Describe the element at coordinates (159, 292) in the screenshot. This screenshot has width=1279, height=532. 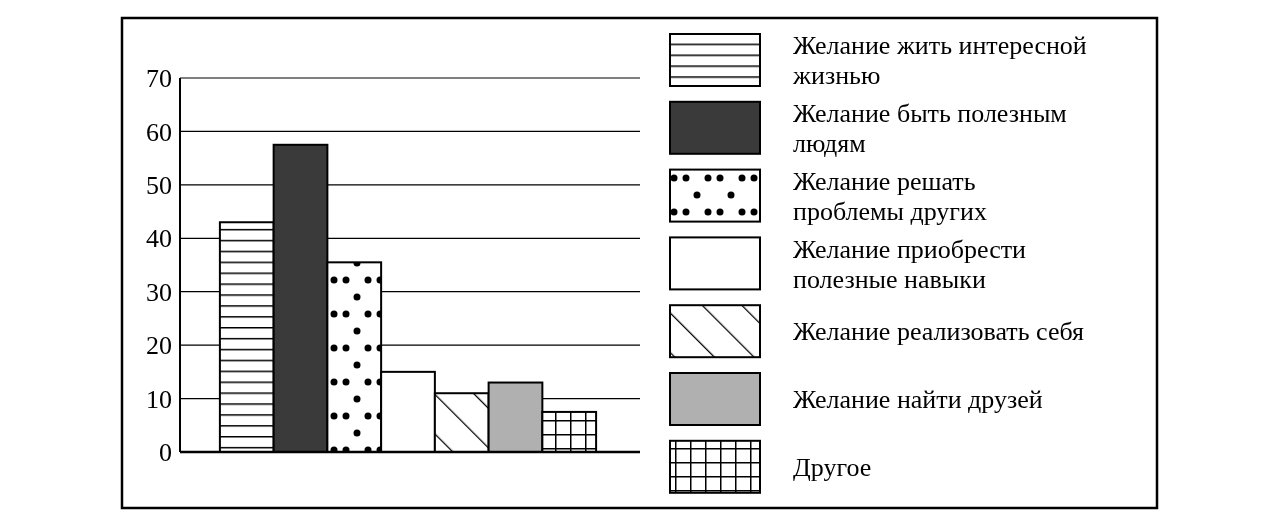
I see `y-tick-label: 30` at that location.